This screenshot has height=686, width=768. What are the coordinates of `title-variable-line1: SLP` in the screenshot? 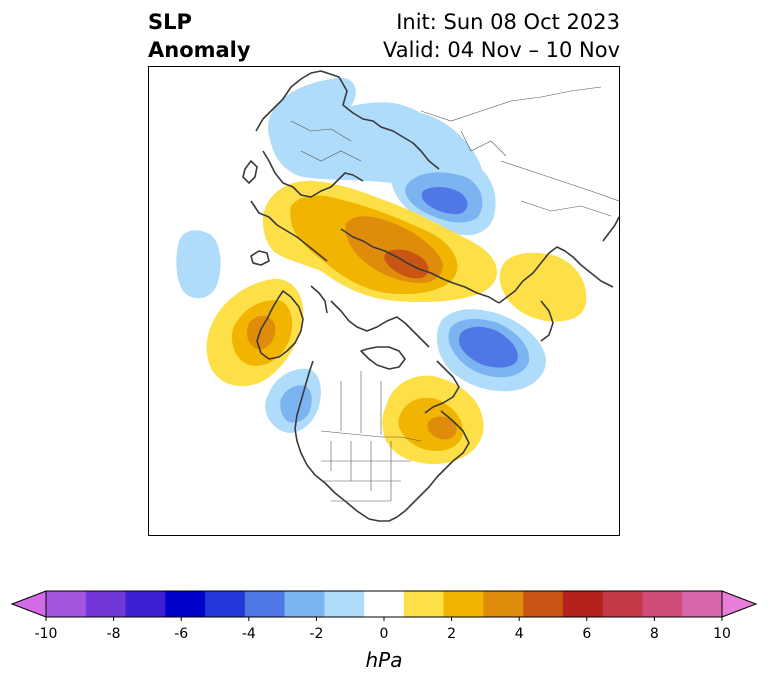 It's located at (170, 22).